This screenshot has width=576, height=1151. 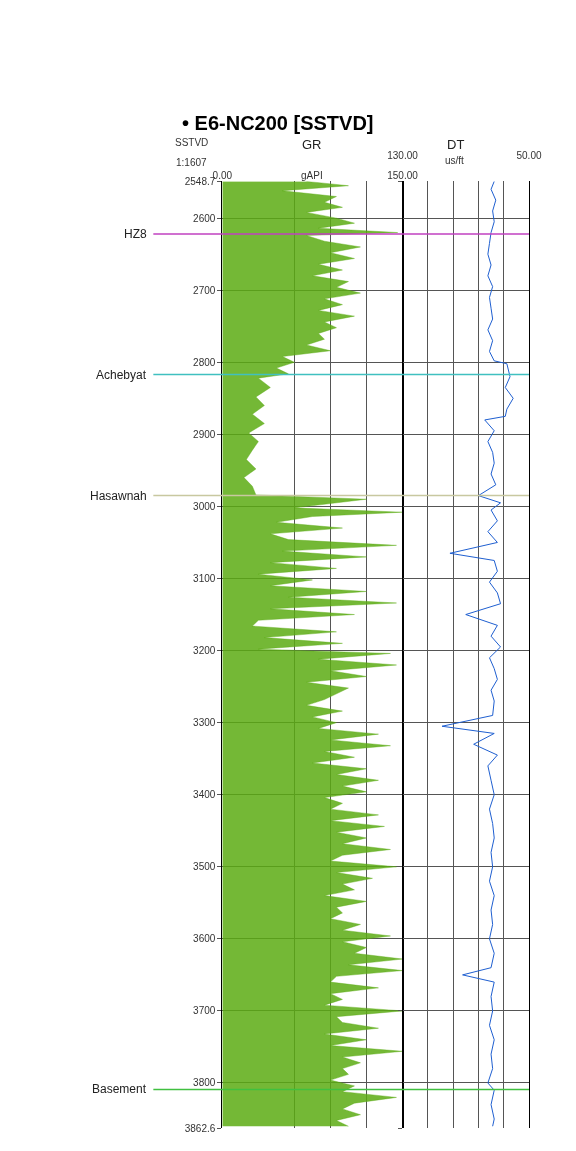 What do you see at coordinates (204, 506) in the screenshot?
I see `y-tick-label: 3000` at bounding box center [204, 506].